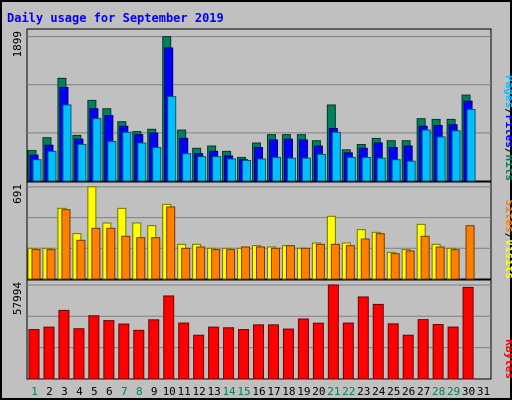  Describe the element at coordinates (243, 391) in the screenshot. I see `x-tick-label: 15` at that location.